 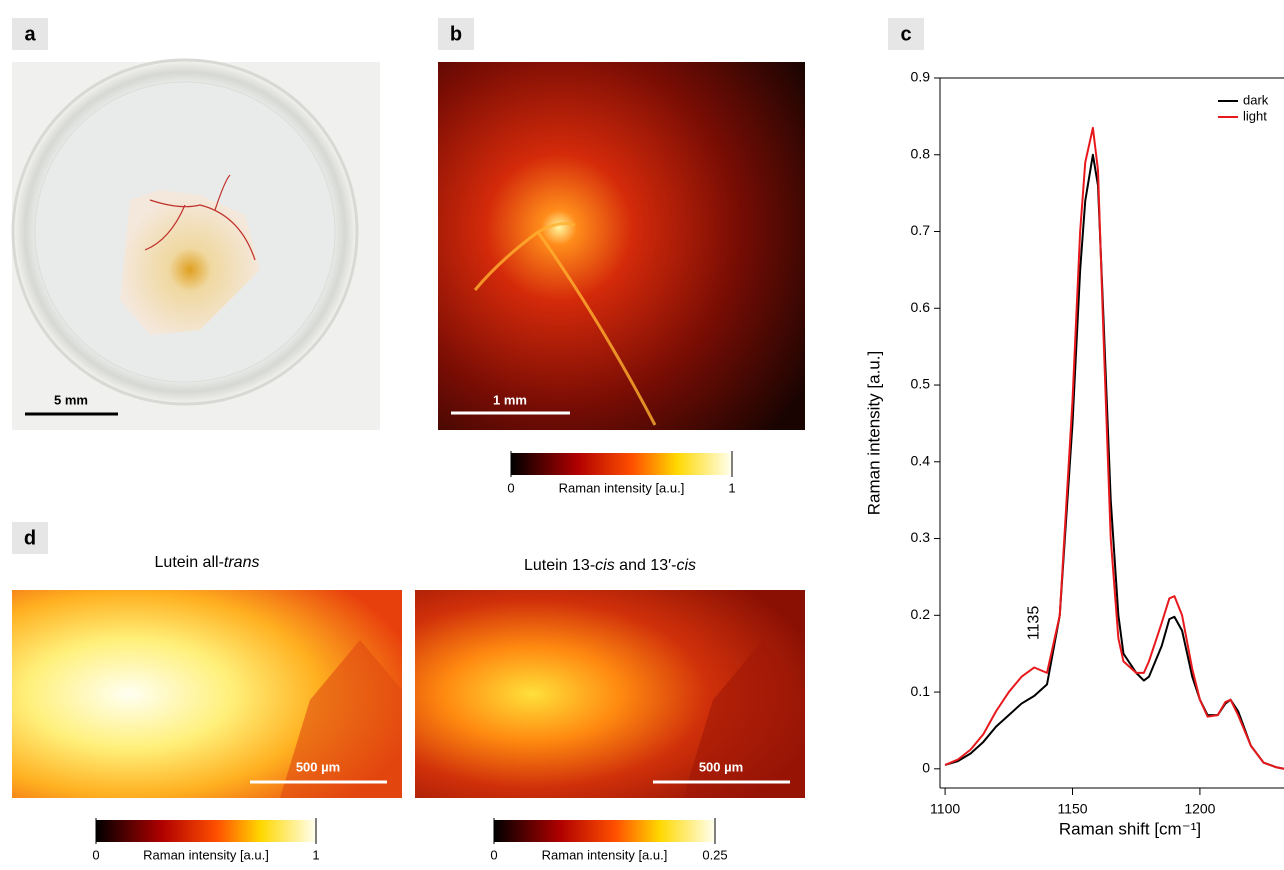 I want to click on x-tick-label: 1200, so click(x=1199, y=809).